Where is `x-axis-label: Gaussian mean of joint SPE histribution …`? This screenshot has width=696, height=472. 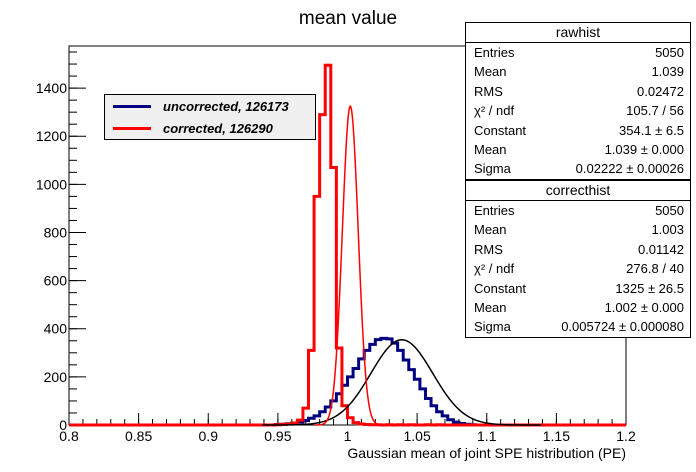
x-axis-label: Gaussian mean of joint SPE histribution … is located at coordinates (486, 453).